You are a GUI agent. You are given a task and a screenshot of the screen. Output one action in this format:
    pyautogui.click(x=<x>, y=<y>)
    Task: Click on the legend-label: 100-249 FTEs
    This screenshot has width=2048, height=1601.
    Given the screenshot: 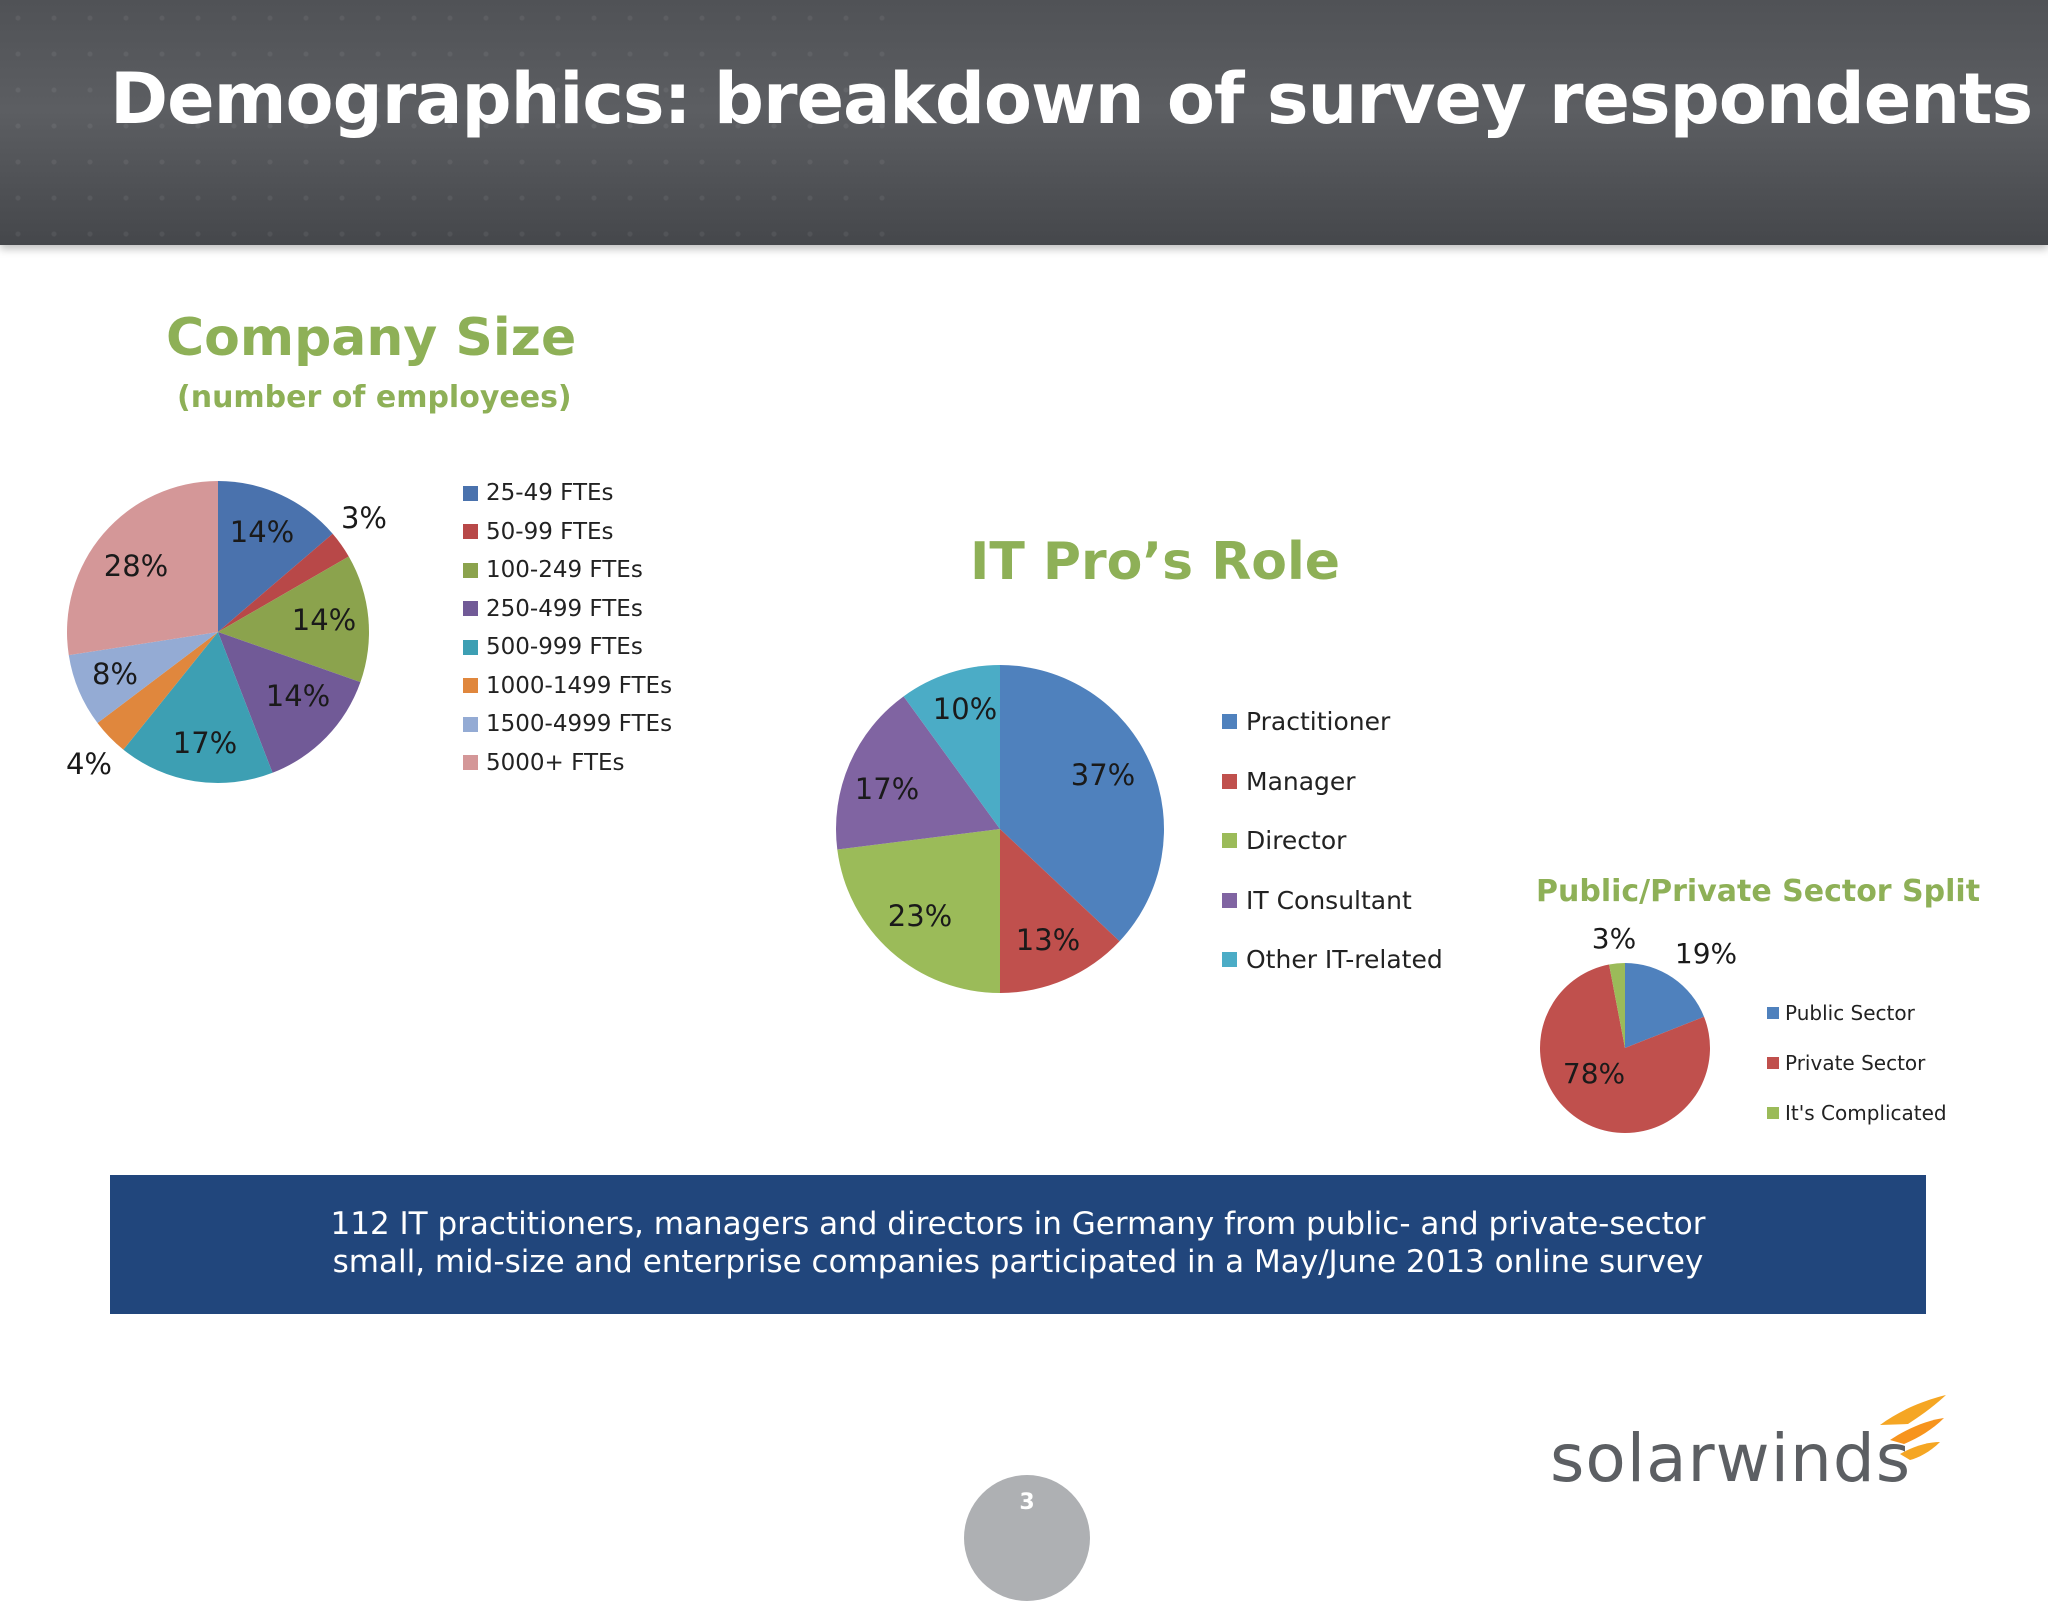 What is the action you would take?
    pyautogui.click(x=564, y=570)
    